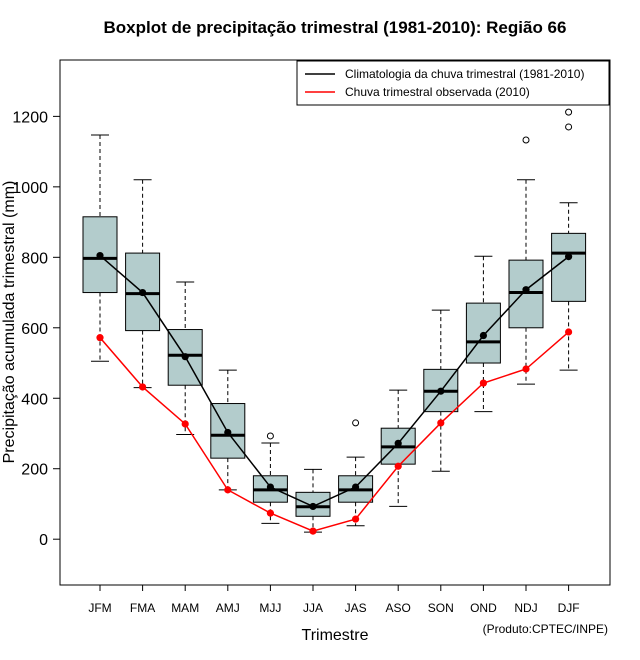  Describe the element at coordinates (43, 540) in the screenshot. I see `y-tick-label: 0` at that location.